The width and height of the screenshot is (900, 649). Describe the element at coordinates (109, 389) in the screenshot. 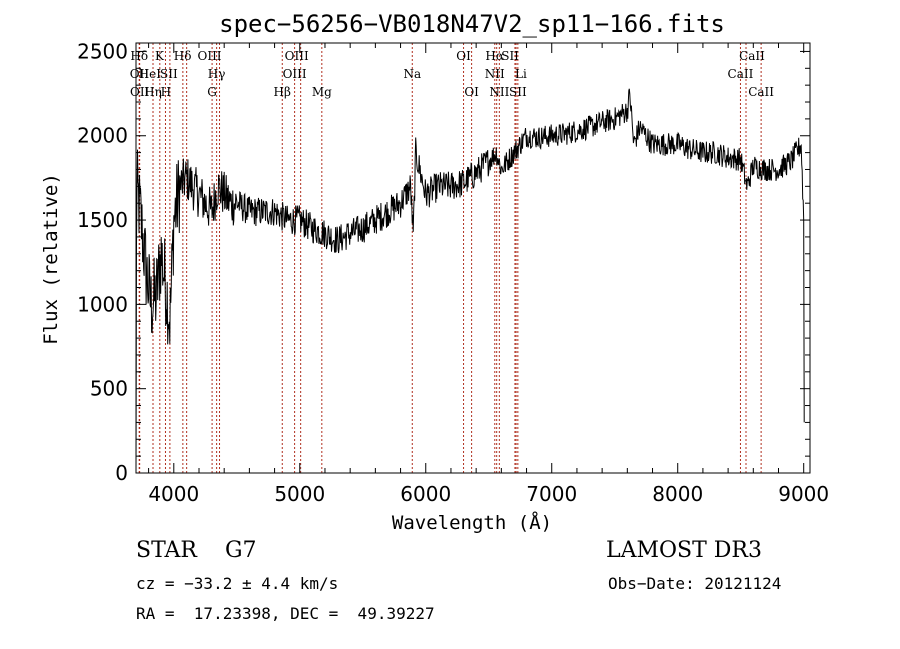

I see `y-tick-label: 500` at that location.